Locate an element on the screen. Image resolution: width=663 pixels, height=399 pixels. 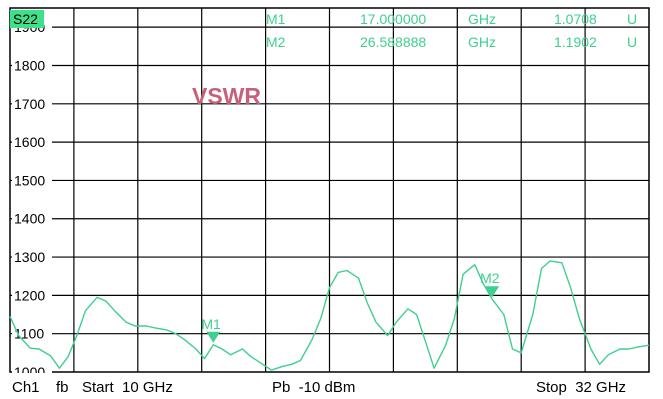
y-tick-label: 1500 is located at coordinates (29, 180).